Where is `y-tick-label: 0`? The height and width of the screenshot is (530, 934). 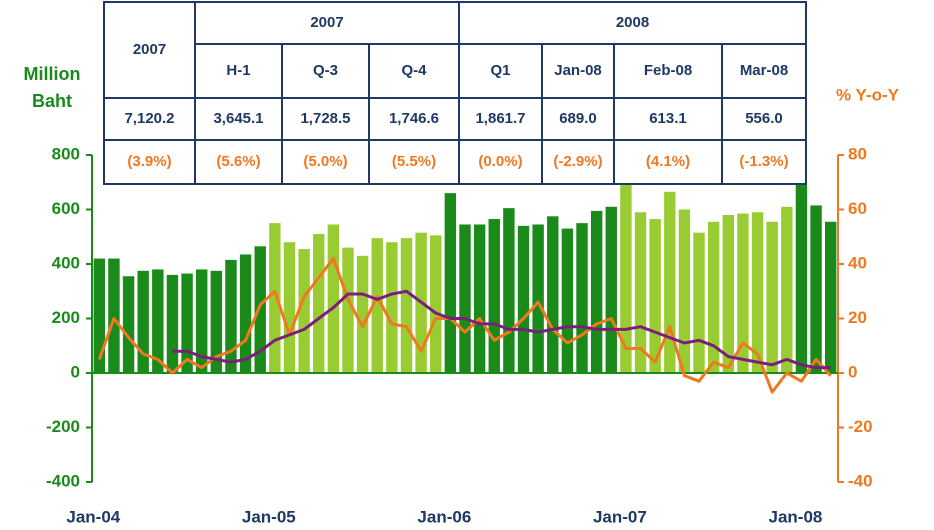 y-tick-label: 0 is located at coordinates (75, 371).